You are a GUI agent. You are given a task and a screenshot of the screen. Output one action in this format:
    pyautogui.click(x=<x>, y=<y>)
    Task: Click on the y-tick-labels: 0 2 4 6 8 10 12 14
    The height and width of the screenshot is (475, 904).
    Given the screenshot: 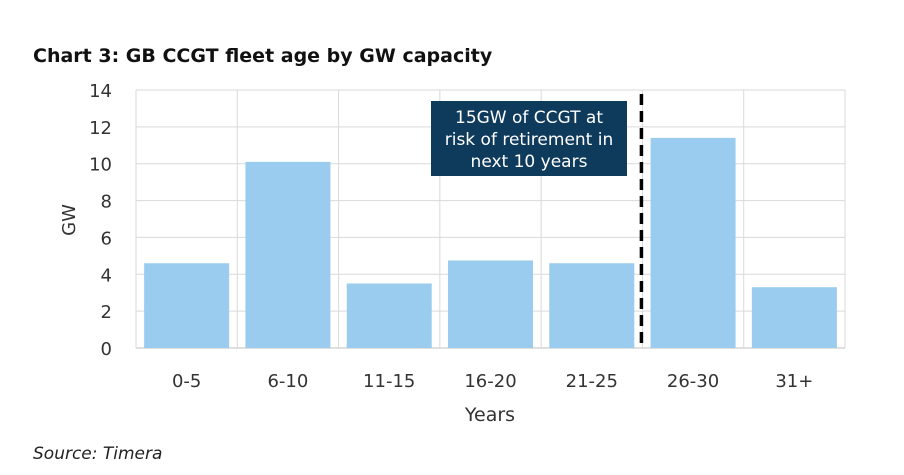 What is the action you would take?
    pyautogui.click(x=100, y=220)
    